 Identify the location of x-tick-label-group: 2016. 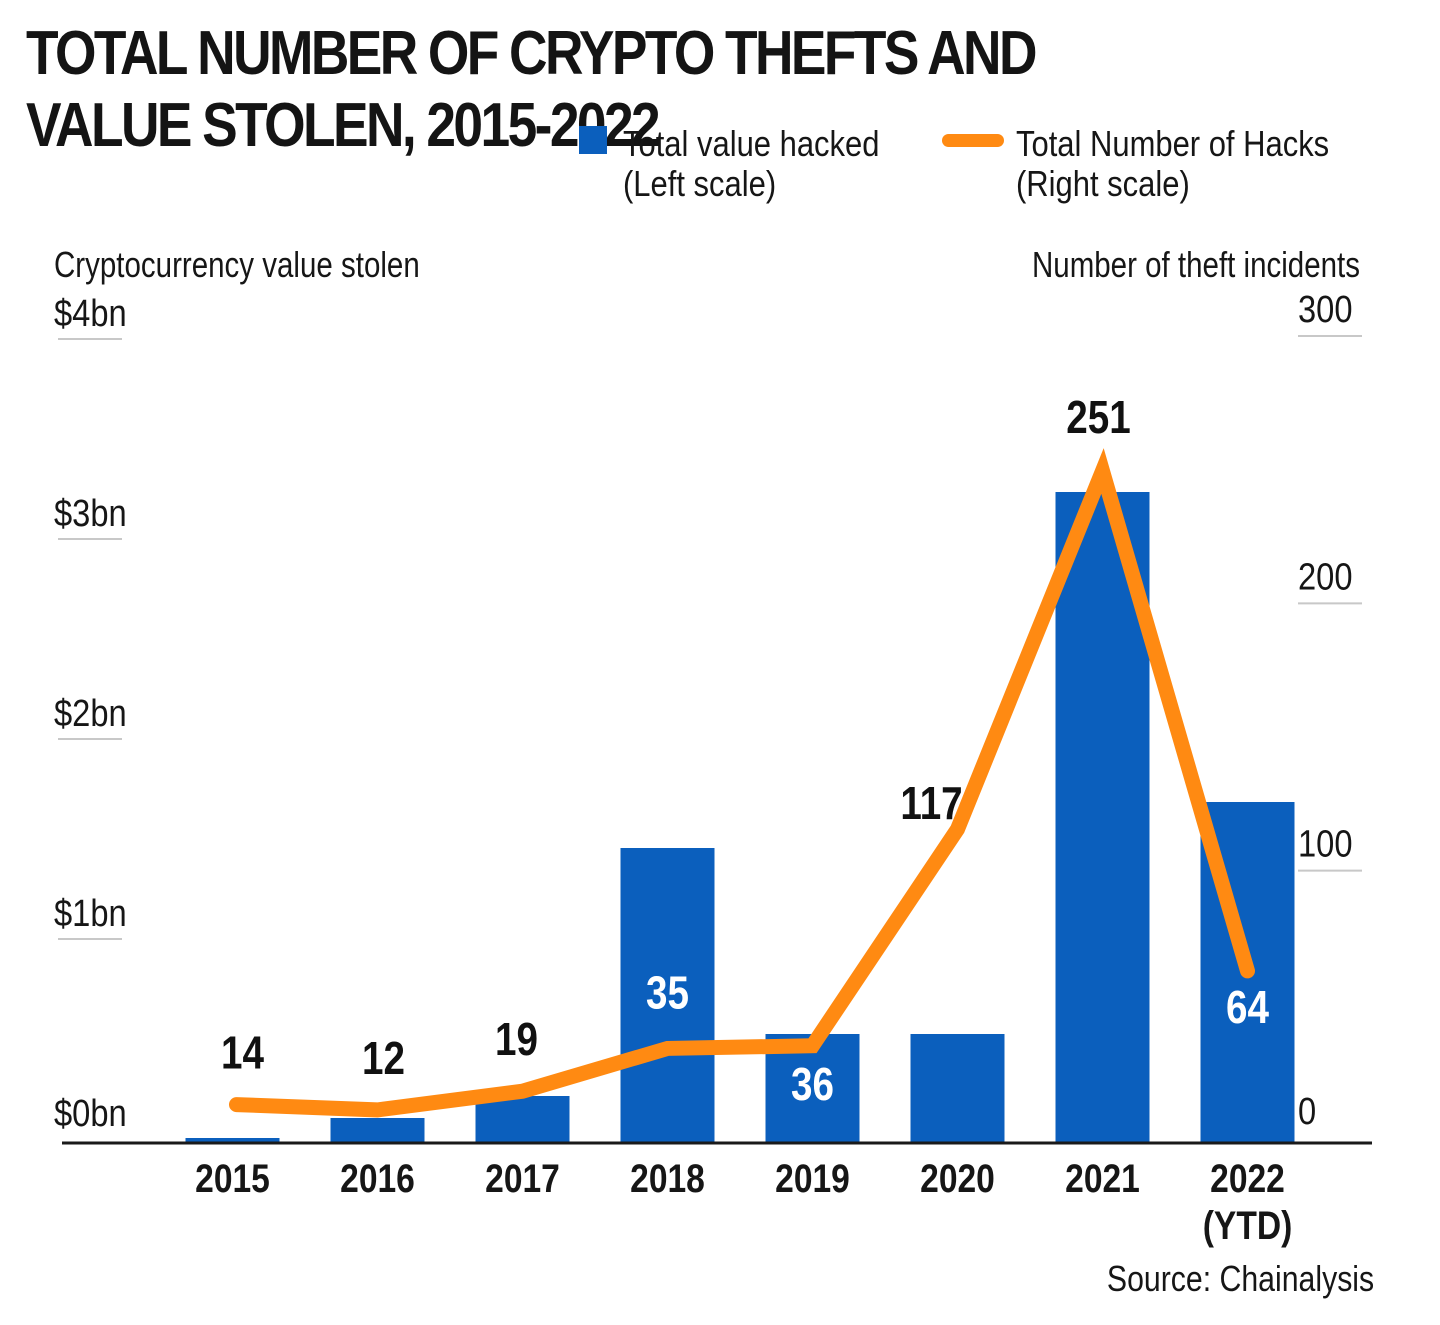
(377, 1178).